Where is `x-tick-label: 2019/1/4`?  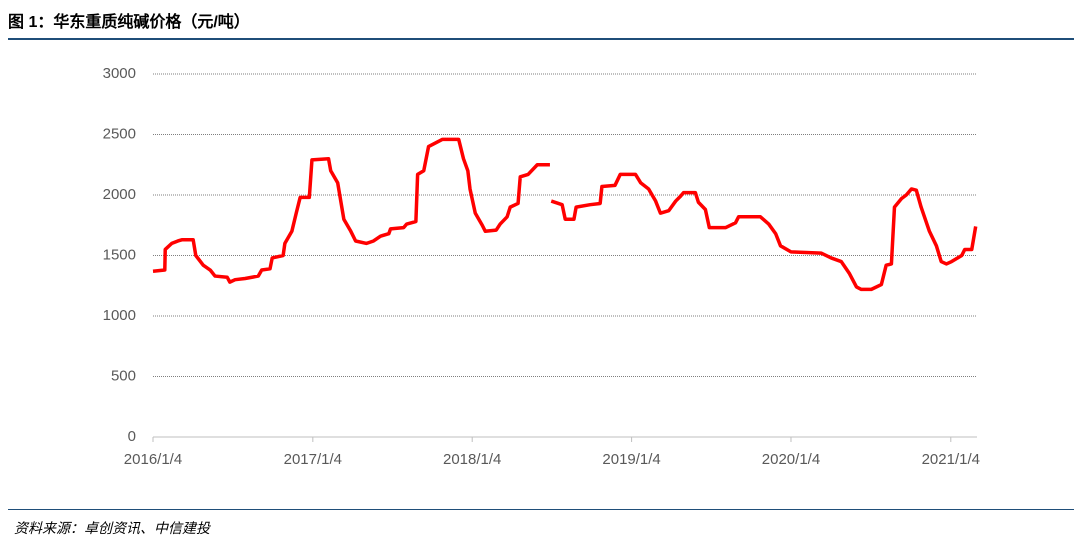
x-tick-label: 2019/1/4 is located at coordinates (631, 459).